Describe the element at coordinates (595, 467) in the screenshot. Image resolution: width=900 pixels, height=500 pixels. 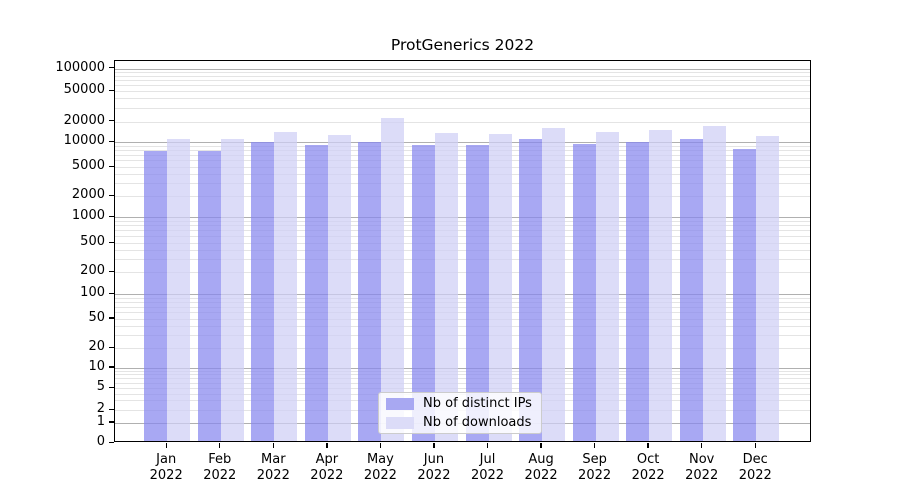
I see `x-tick-label: Sep 2022` at that location.